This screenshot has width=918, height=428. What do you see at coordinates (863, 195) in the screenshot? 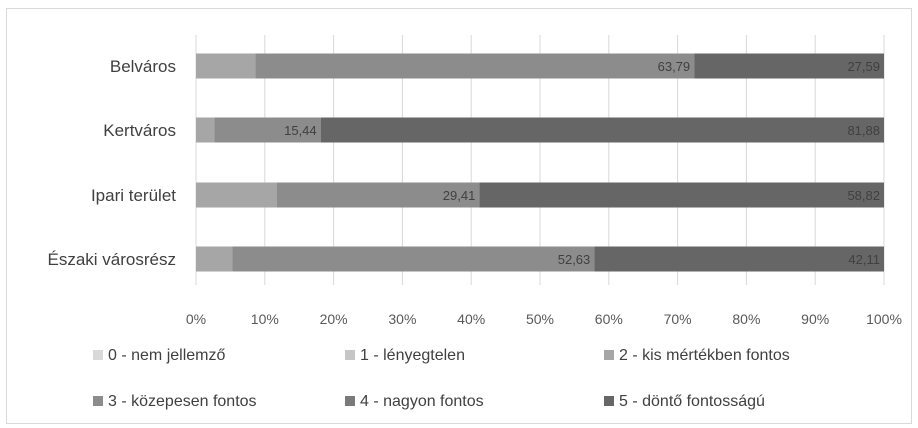
I see `data-label: 58,82` at bounding box center [863, 195].